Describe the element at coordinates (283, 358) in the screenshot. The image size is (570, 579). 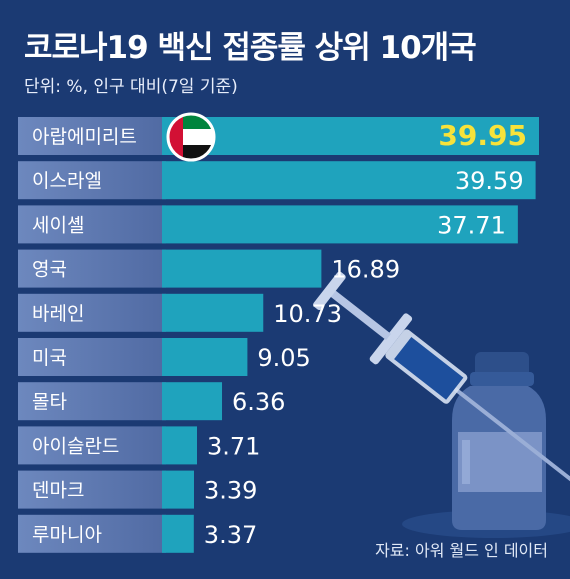
I see `value-label: 9.05` at that location.